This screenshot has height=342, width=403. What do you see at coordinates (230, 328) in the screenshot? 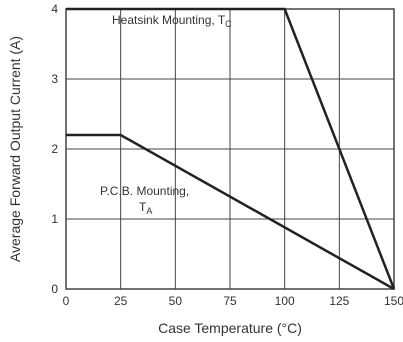
I see `x-axis-label: Case Temperature (°C)` at bounding box center [230, 328].